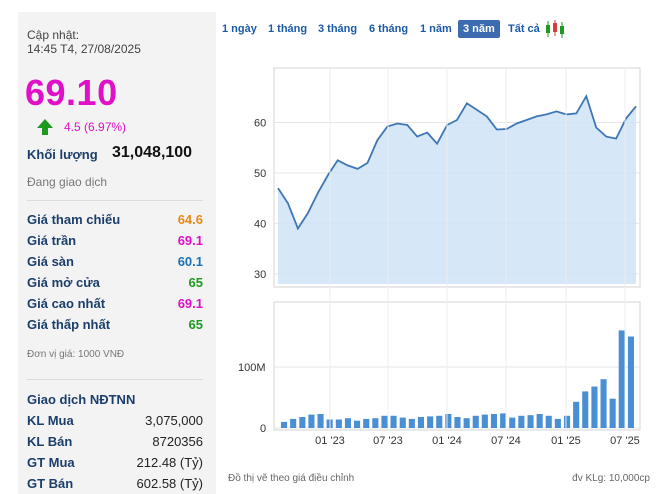 The height and width of the screenshot is (494, 658). Describe the element at coordinates (50, 420) in the screenshot. I see `foreign-row-label: KL Mua` at that location.